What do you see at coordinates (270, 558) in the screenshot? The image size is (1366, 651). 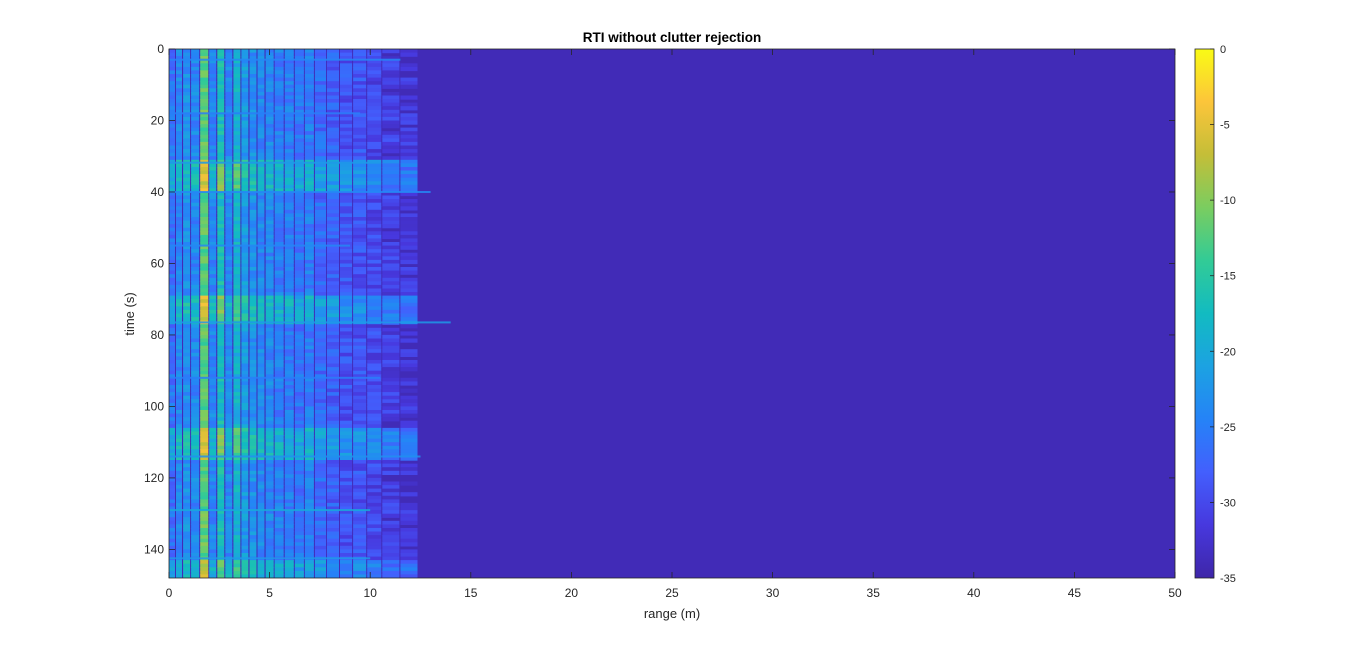 I see `heatmap-streak` at bounding box center [270, 558].